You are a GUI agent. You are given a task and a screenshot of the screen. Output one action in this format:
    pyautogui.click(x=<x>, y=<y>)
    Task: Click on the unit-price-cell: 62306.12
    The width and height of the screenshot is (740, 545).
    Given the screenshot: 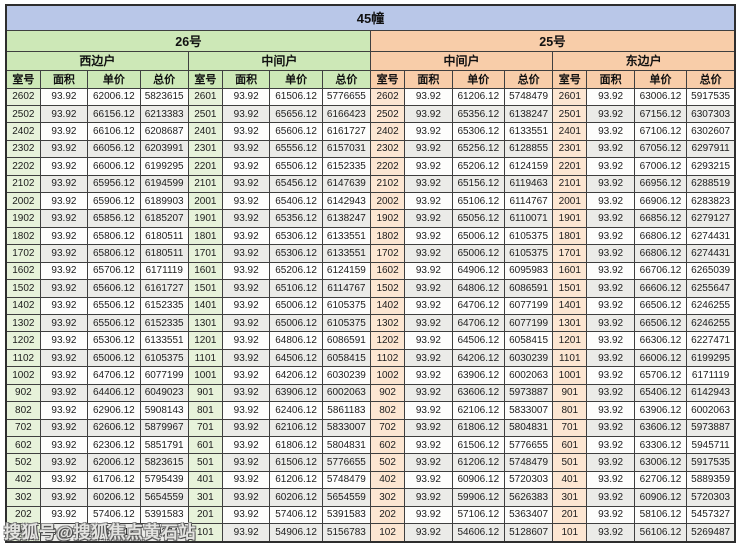 What is the action you would take?
    pyautogui.click(x=114, y=445)
    